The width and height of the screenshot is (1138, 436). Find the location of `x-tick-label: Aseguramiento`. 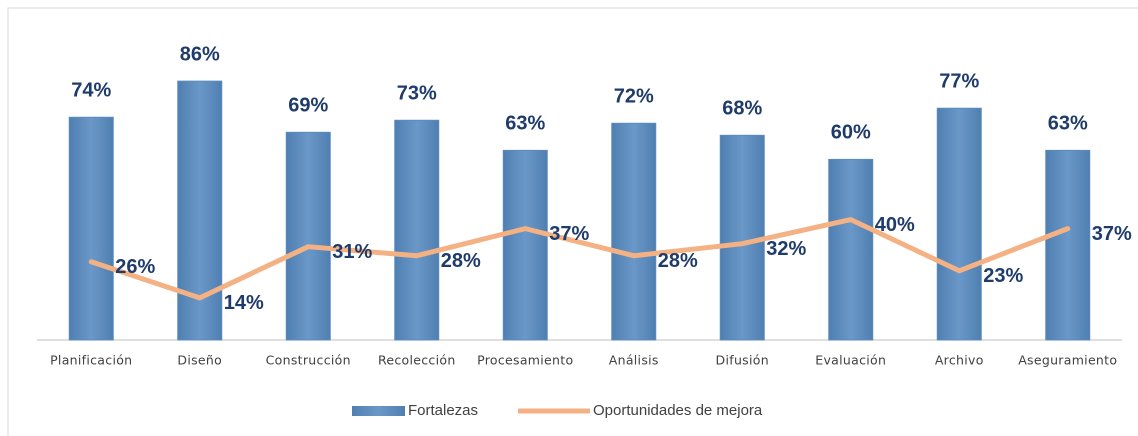

x-tick-label: Aseguramiento is located at coordinates (1067, 360).